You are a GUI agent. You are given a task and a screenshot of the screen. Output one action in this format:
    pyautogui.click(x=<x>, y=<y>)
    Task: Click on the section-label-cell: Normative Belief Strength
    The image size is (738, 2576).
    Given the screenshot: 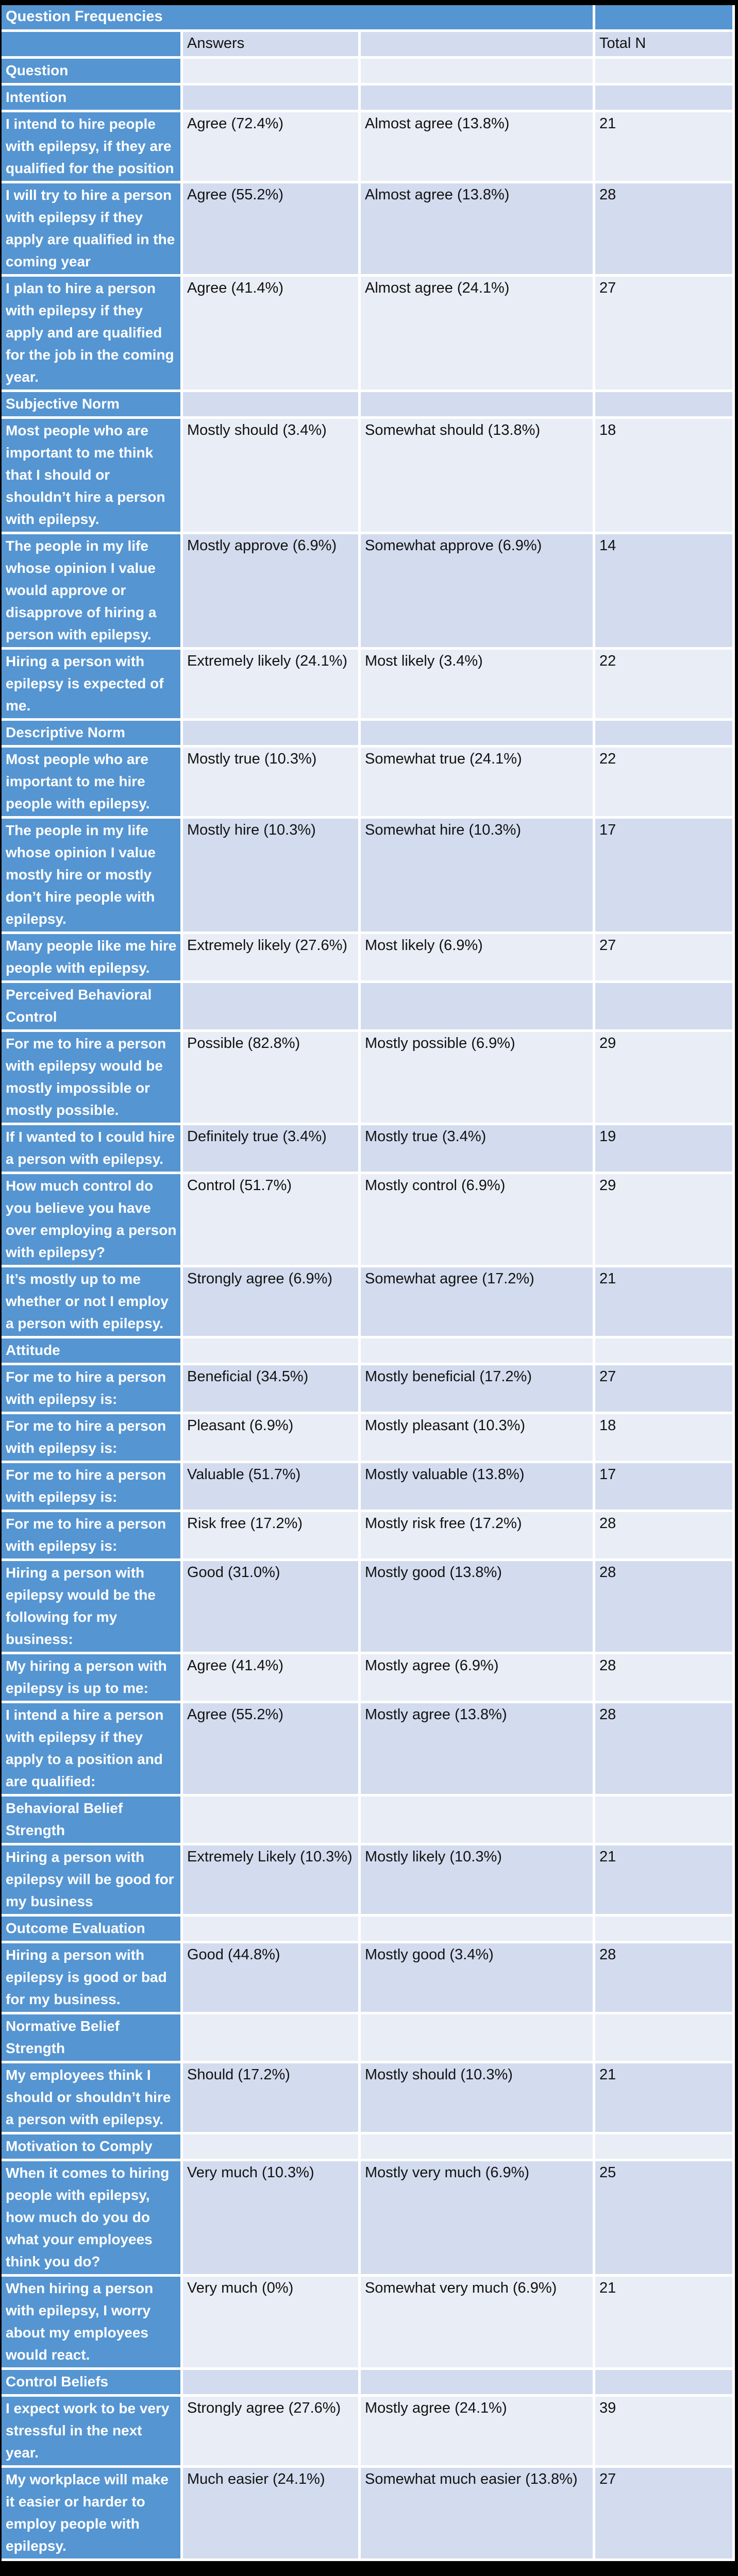 What is the action you would take?
    pyautogui.click(x=92, y=2039)
    